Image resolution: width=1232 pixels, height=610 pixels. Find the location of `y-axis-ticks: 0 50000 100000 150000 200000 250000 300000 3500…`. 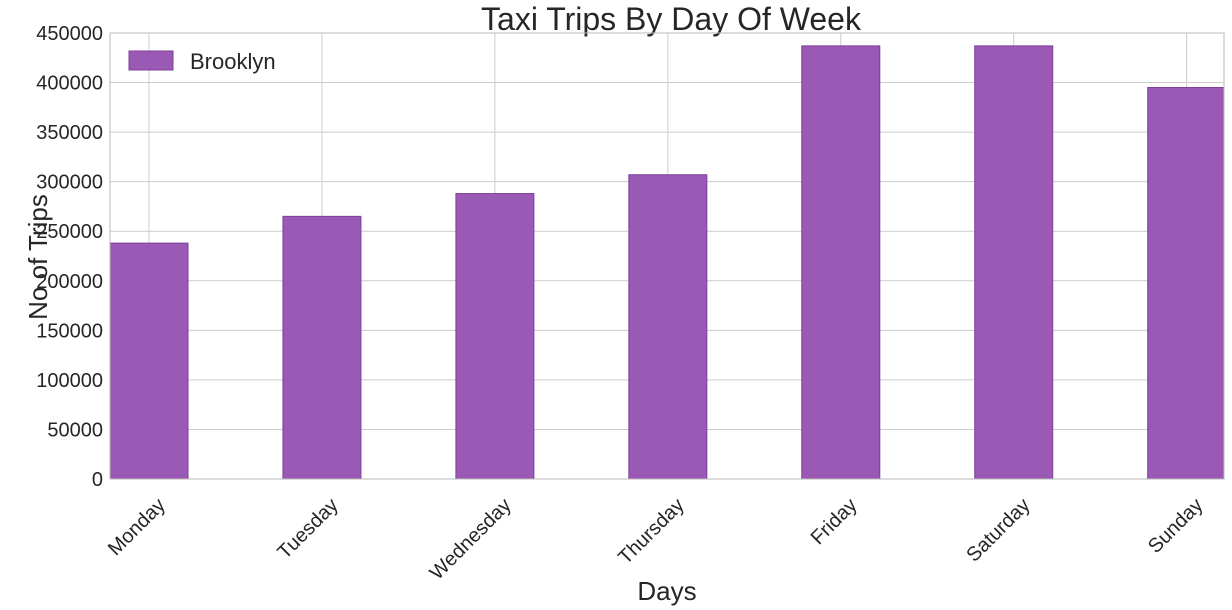

y-axis-ticks: 0 50000 100000 150000 200000 250000 300000 3500… is located at coordinates (69, 257).